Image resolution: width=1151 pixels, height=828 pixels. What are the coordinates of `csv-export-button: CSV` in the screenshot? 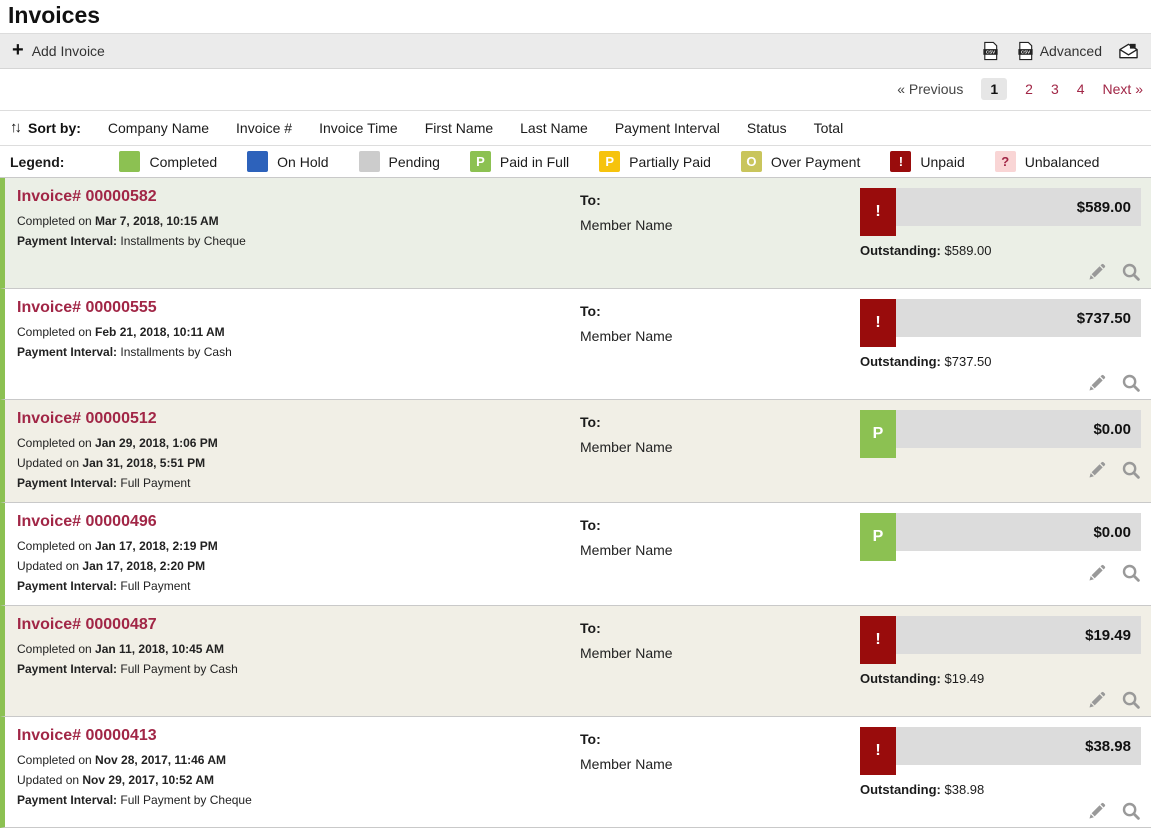 It's located at (990, 51).